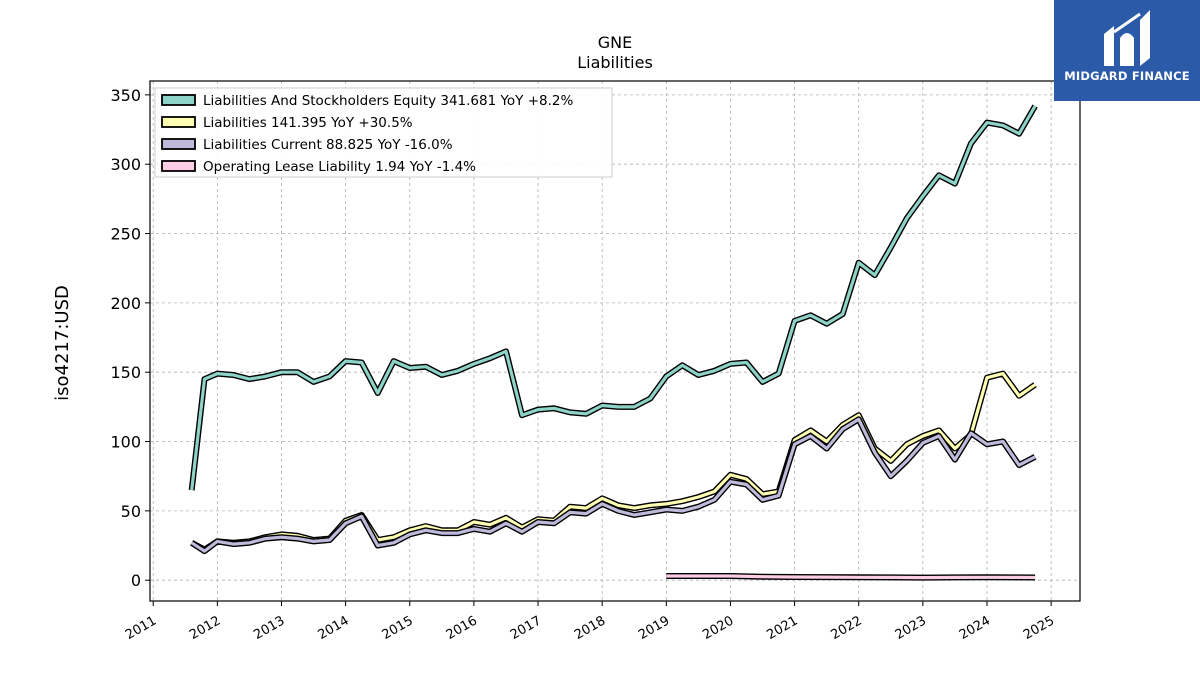 This screenshot has height=675, width=1200. Describe the element at coordinates (975, 628) in the screenshot. I see `x-tick-label: 2024` at that location.